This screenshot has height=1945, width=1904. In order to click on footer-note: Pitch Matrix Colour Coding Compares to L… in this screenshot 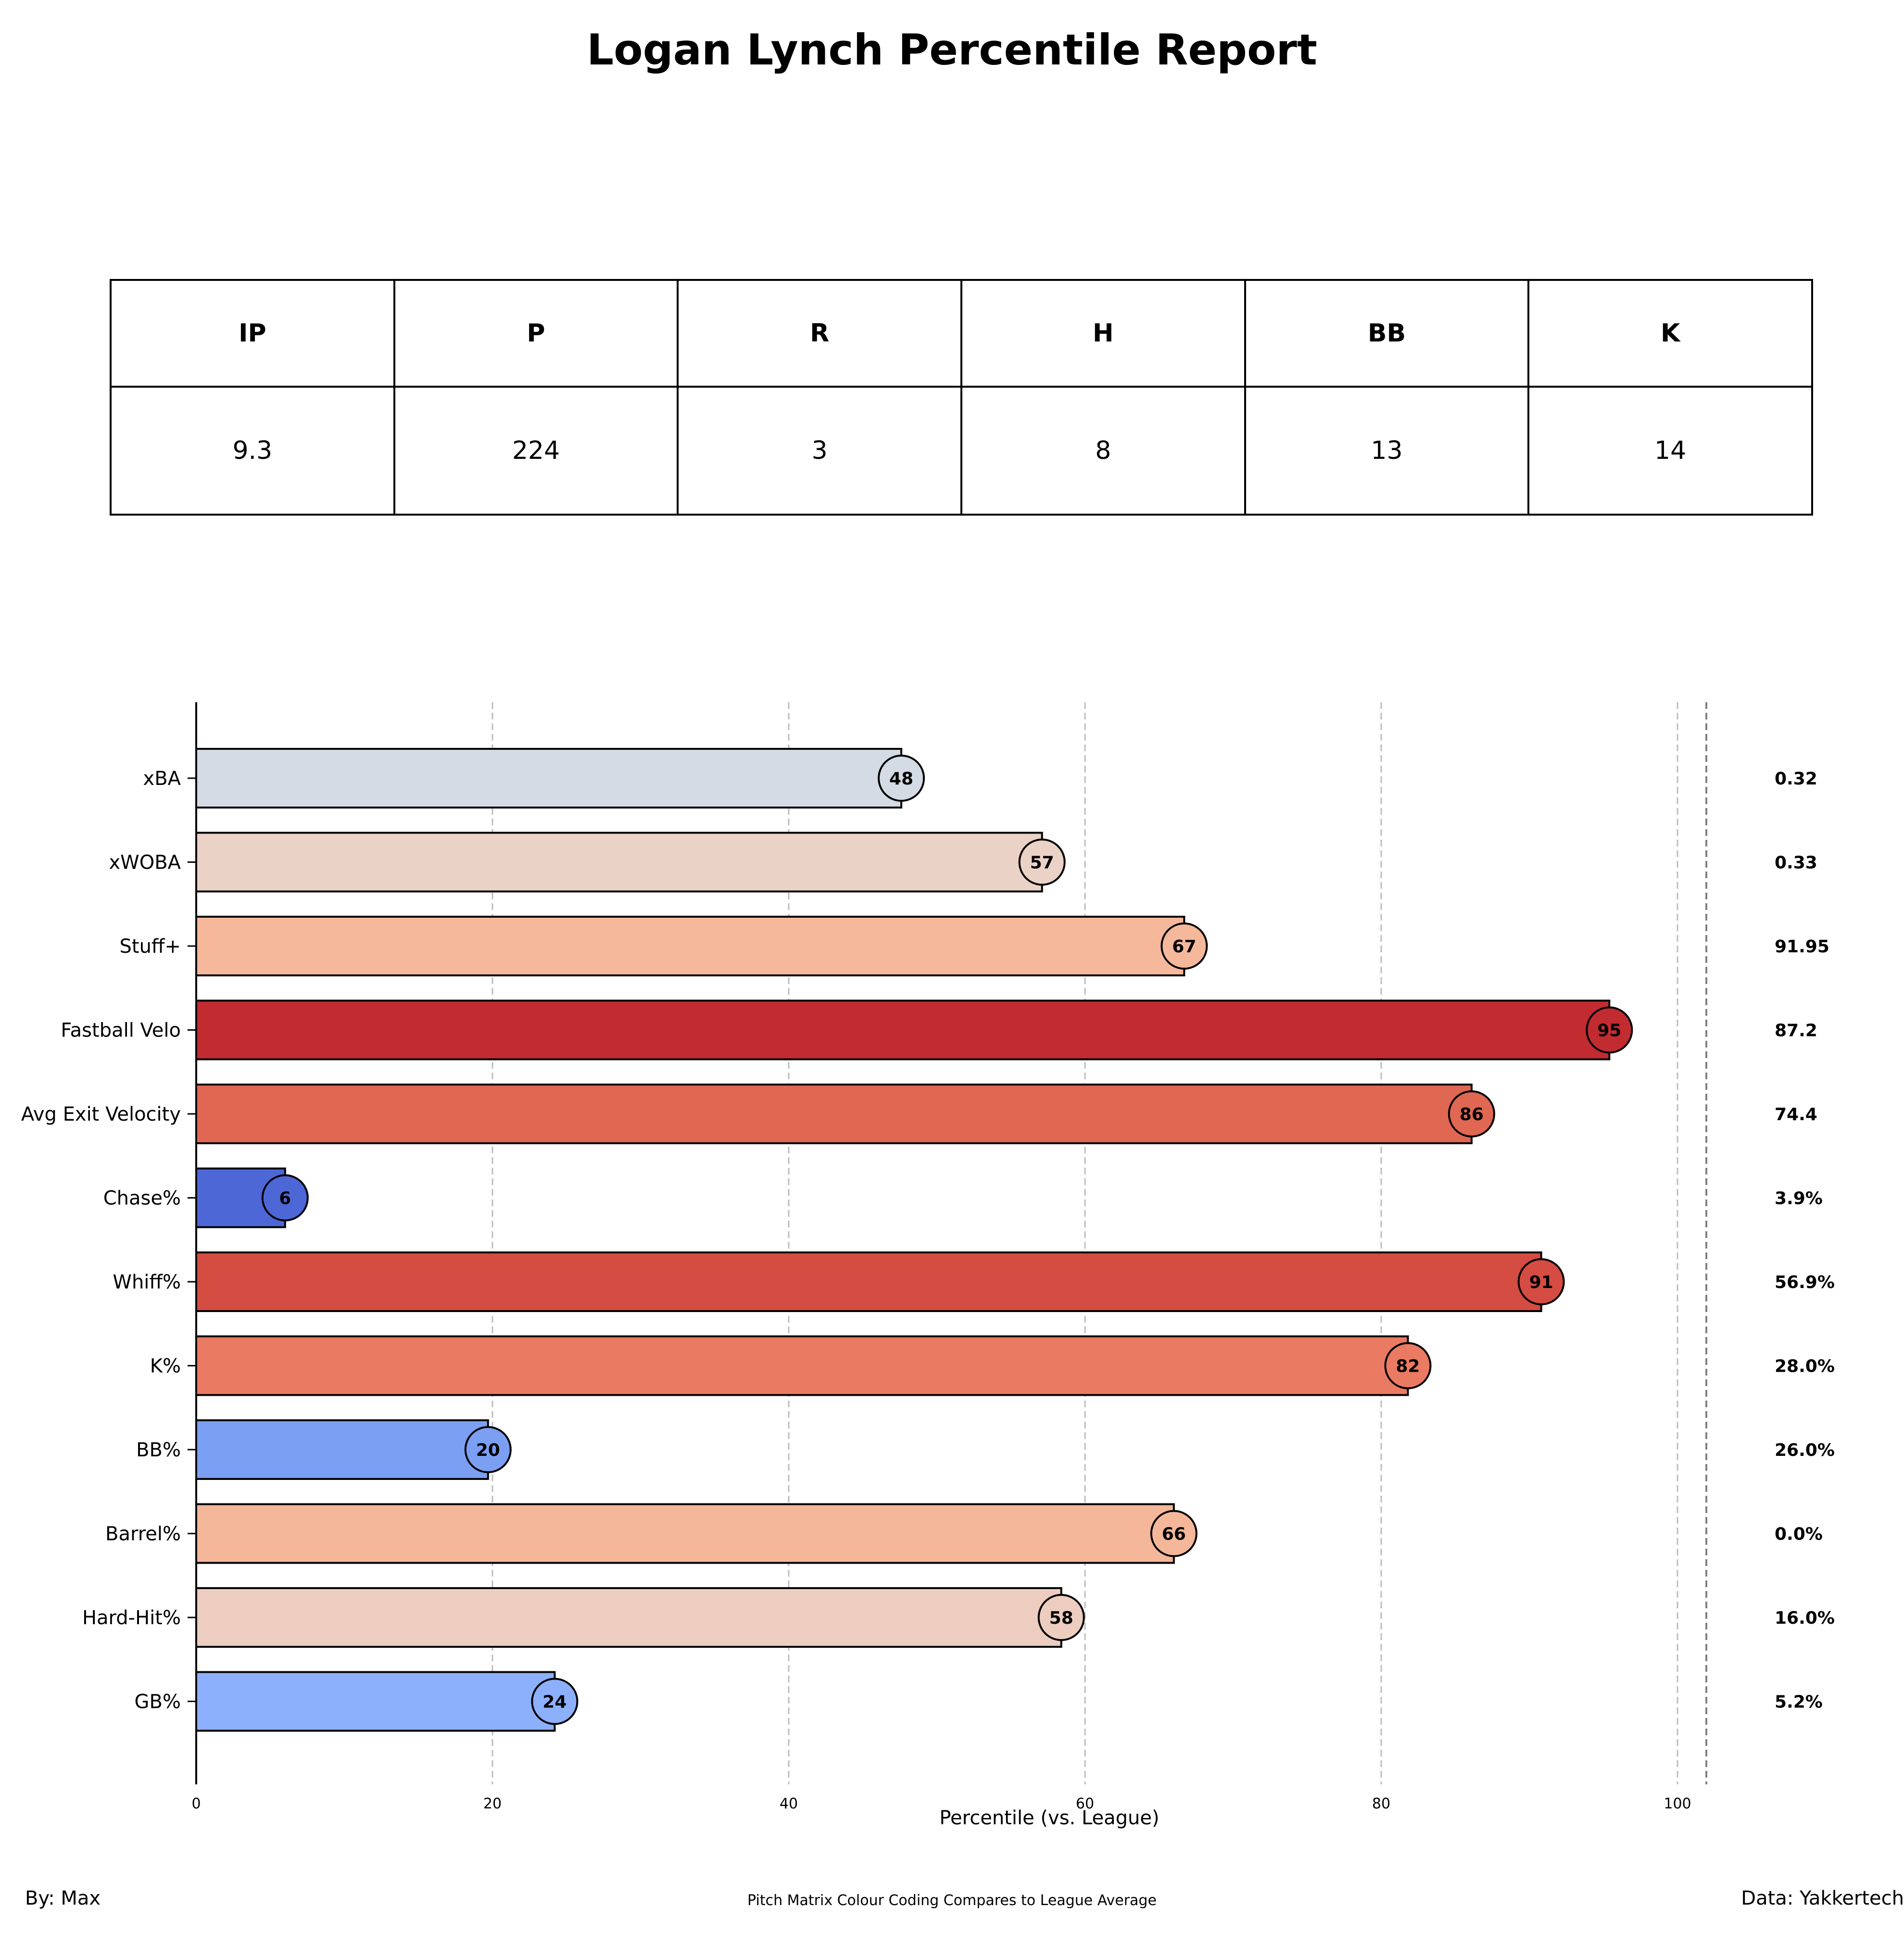, I will do `click(952, 1901)`.